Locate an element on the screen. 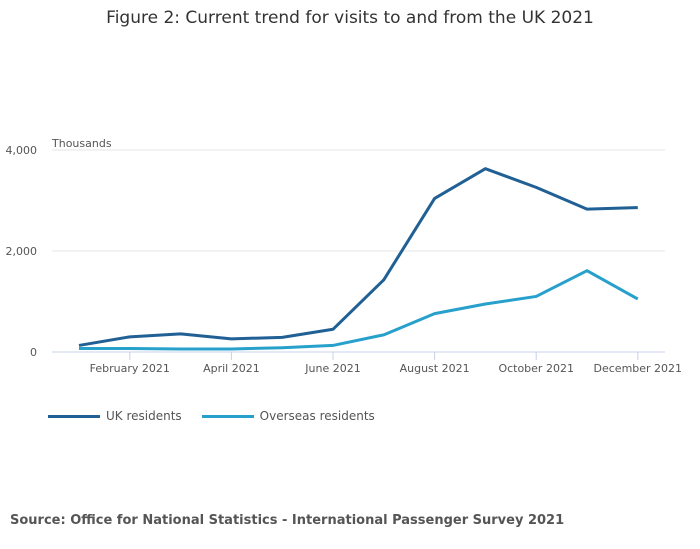 The width and height of the screenshot is (700, 549). legend-swatch-uk is located at coordinates (74, 416).